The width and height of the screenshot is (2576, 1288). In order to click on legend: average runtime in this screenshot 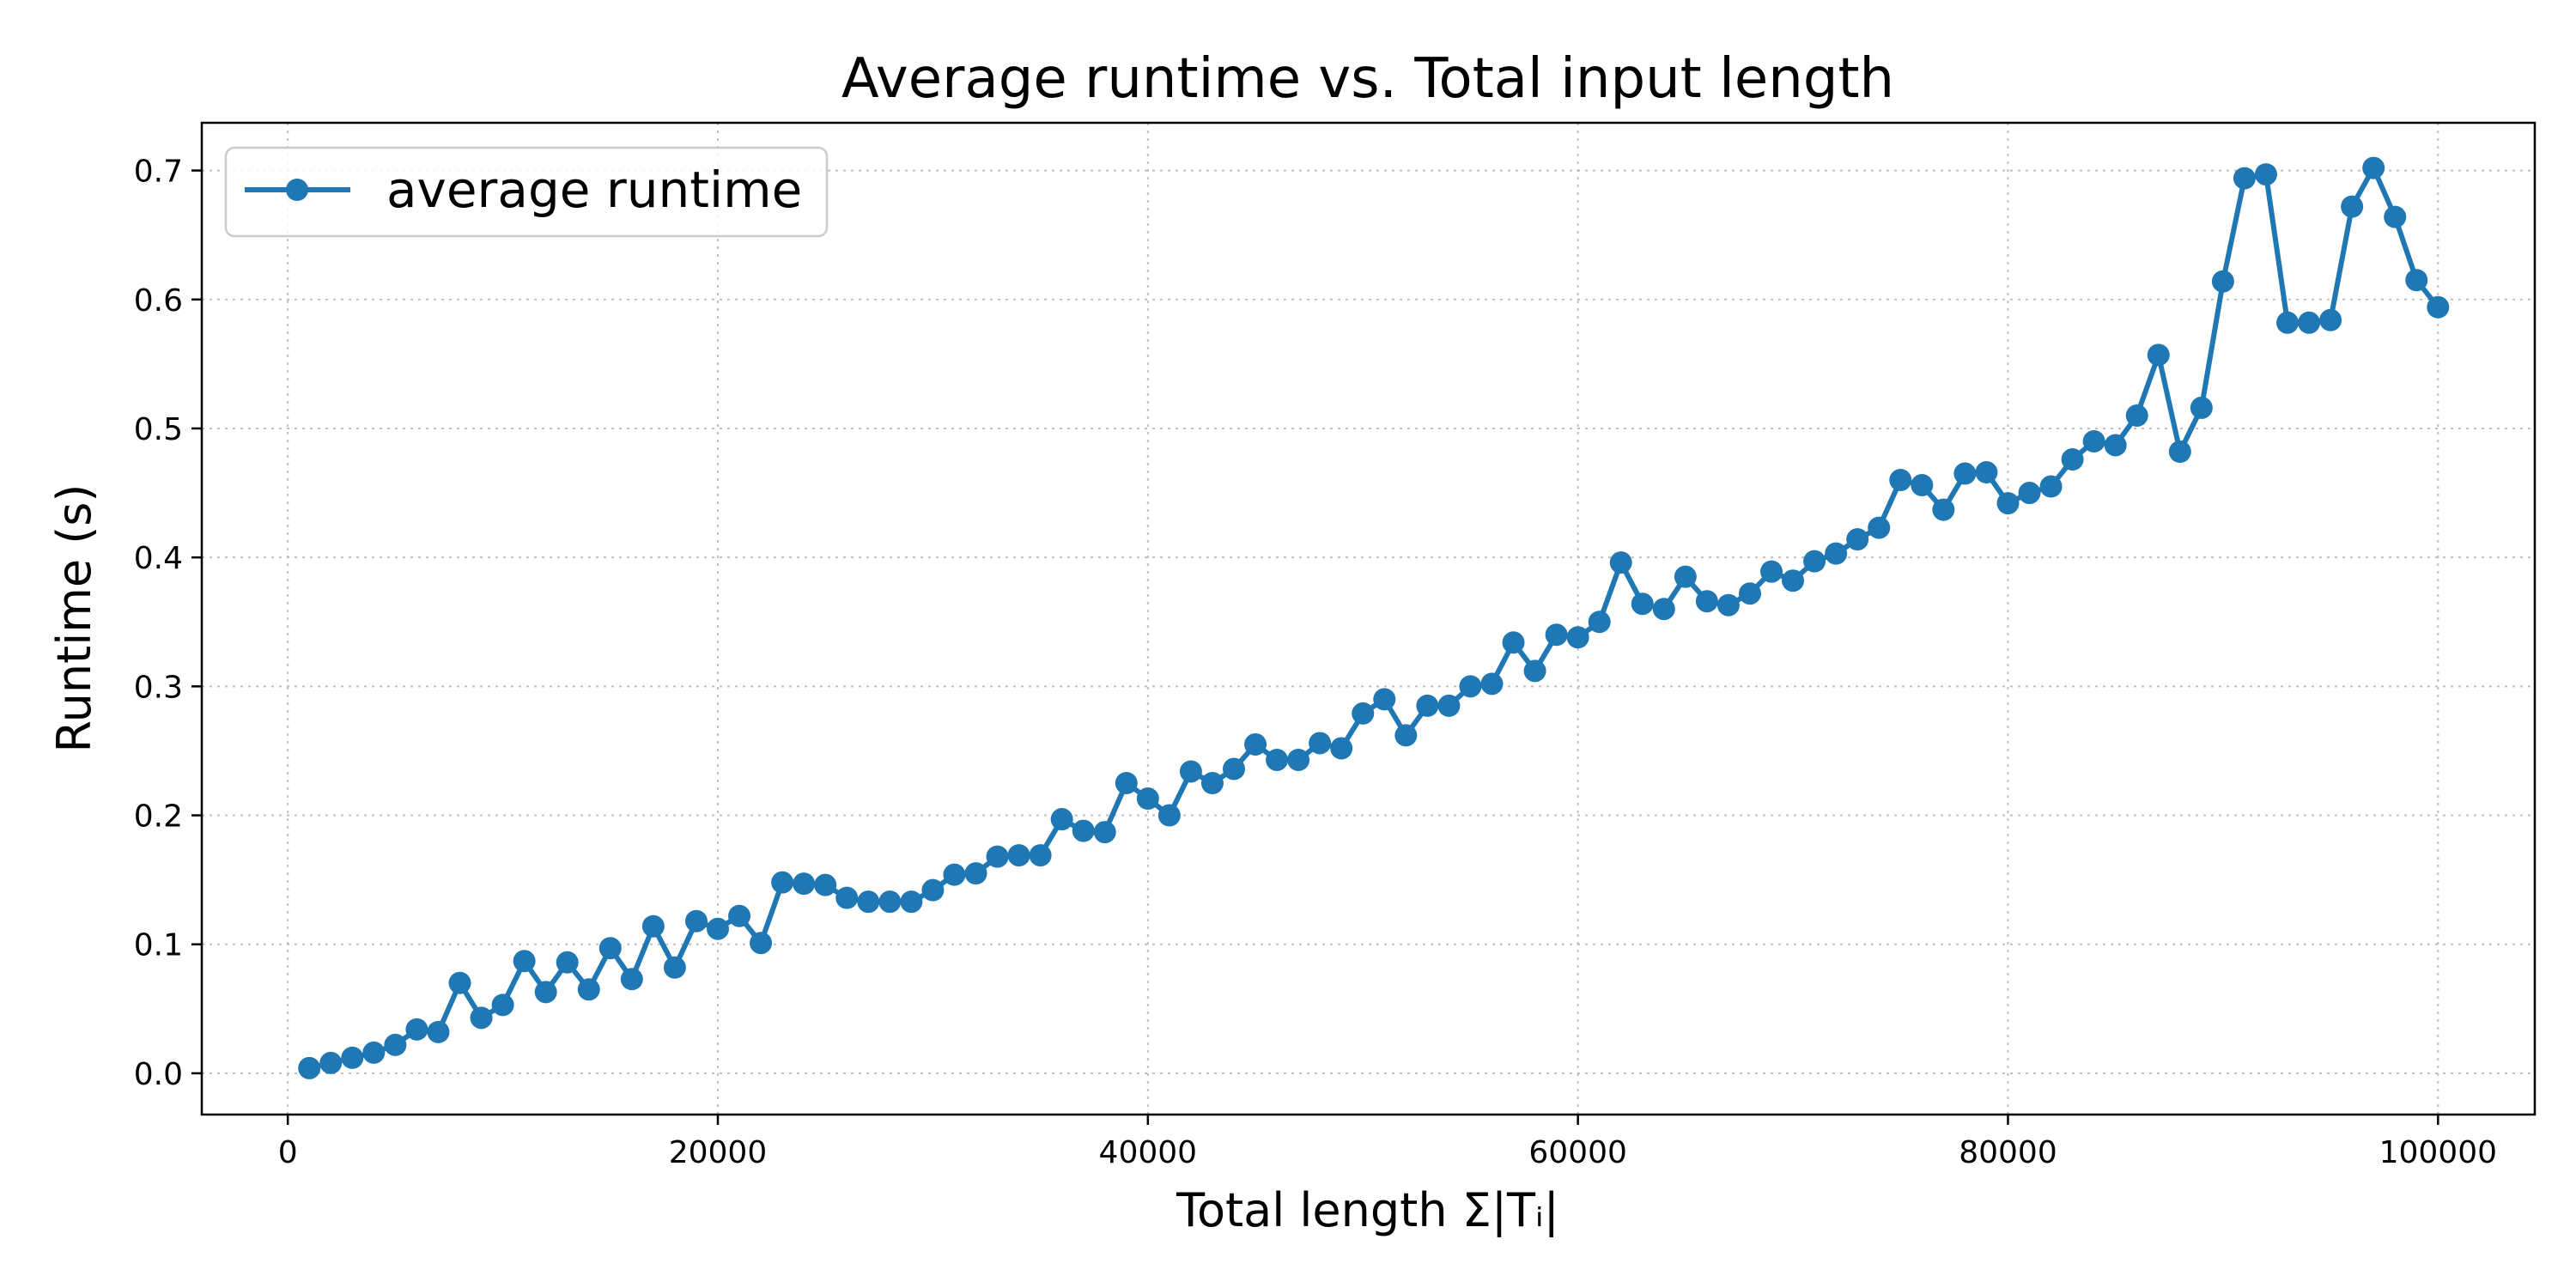, I will do `click(526, 192)`.